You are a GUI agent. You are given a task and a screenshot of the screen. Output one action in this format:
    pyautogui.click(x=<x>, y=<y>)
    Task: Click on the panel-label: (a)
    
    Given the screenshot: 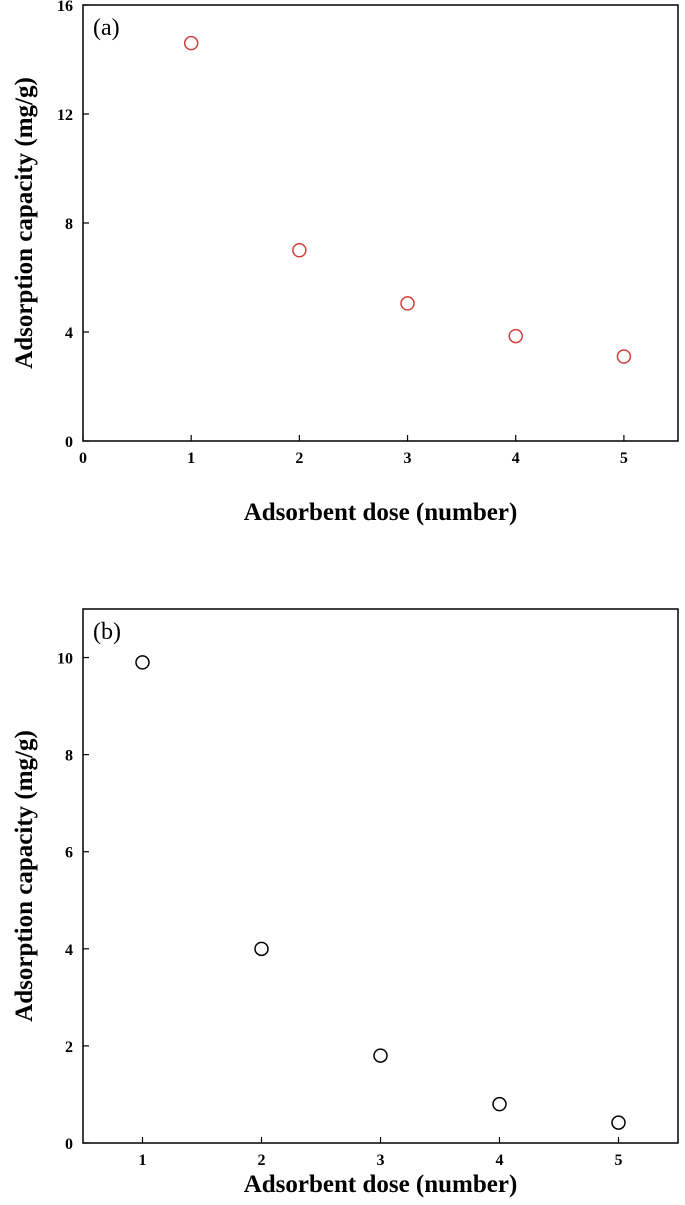 What is the action you would take?
    pyautogui.click(x=106, y=28)
    